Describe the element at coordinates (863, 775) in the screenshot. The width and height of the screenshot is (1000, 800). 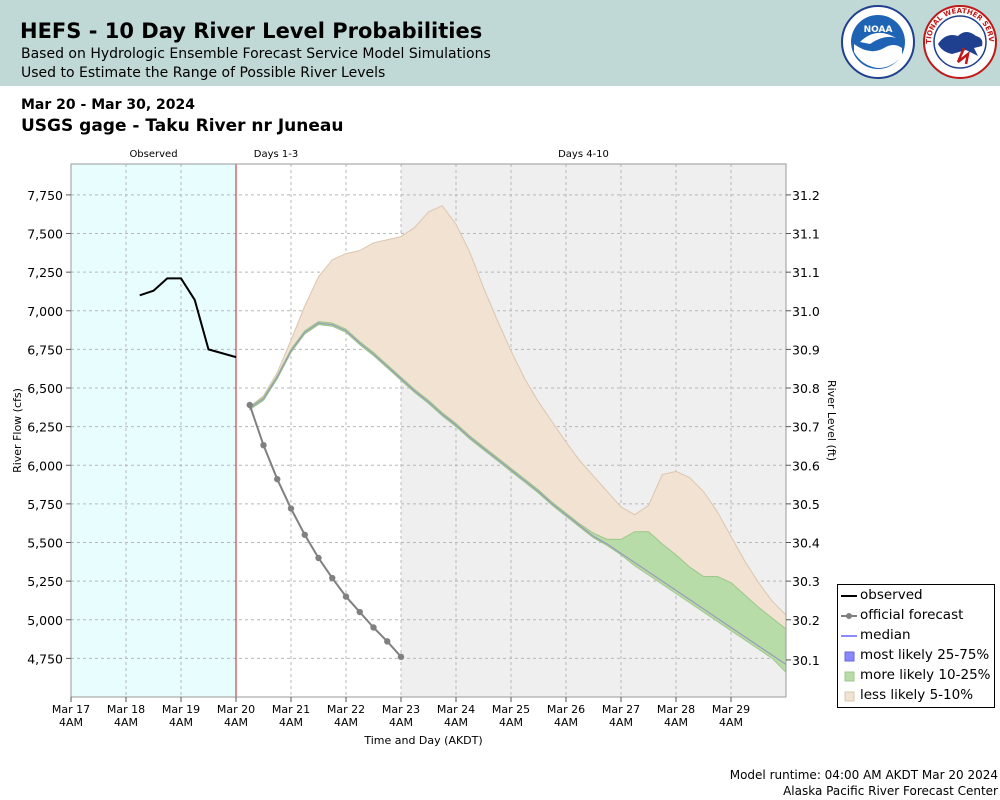
I see `model-runtime: Model runtime: 04:00 AM AKDT Mar 20 2024` at that location.